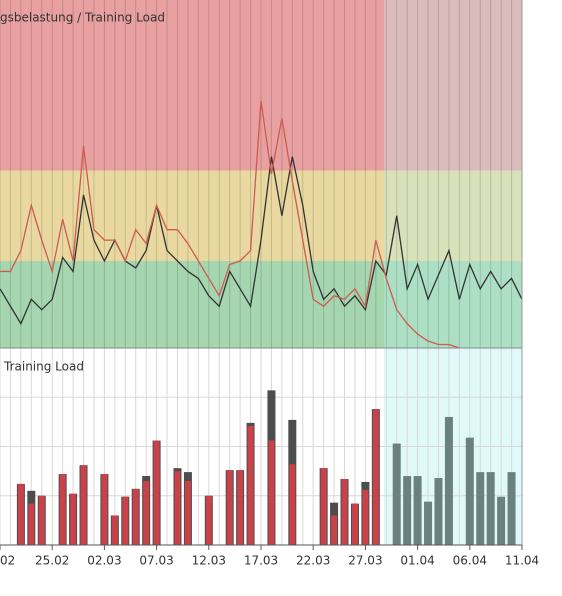  Describe the element at coordinates (82, 18) in the screenshot. I see `panel-title: gsbelastung / Training Load` at that location.